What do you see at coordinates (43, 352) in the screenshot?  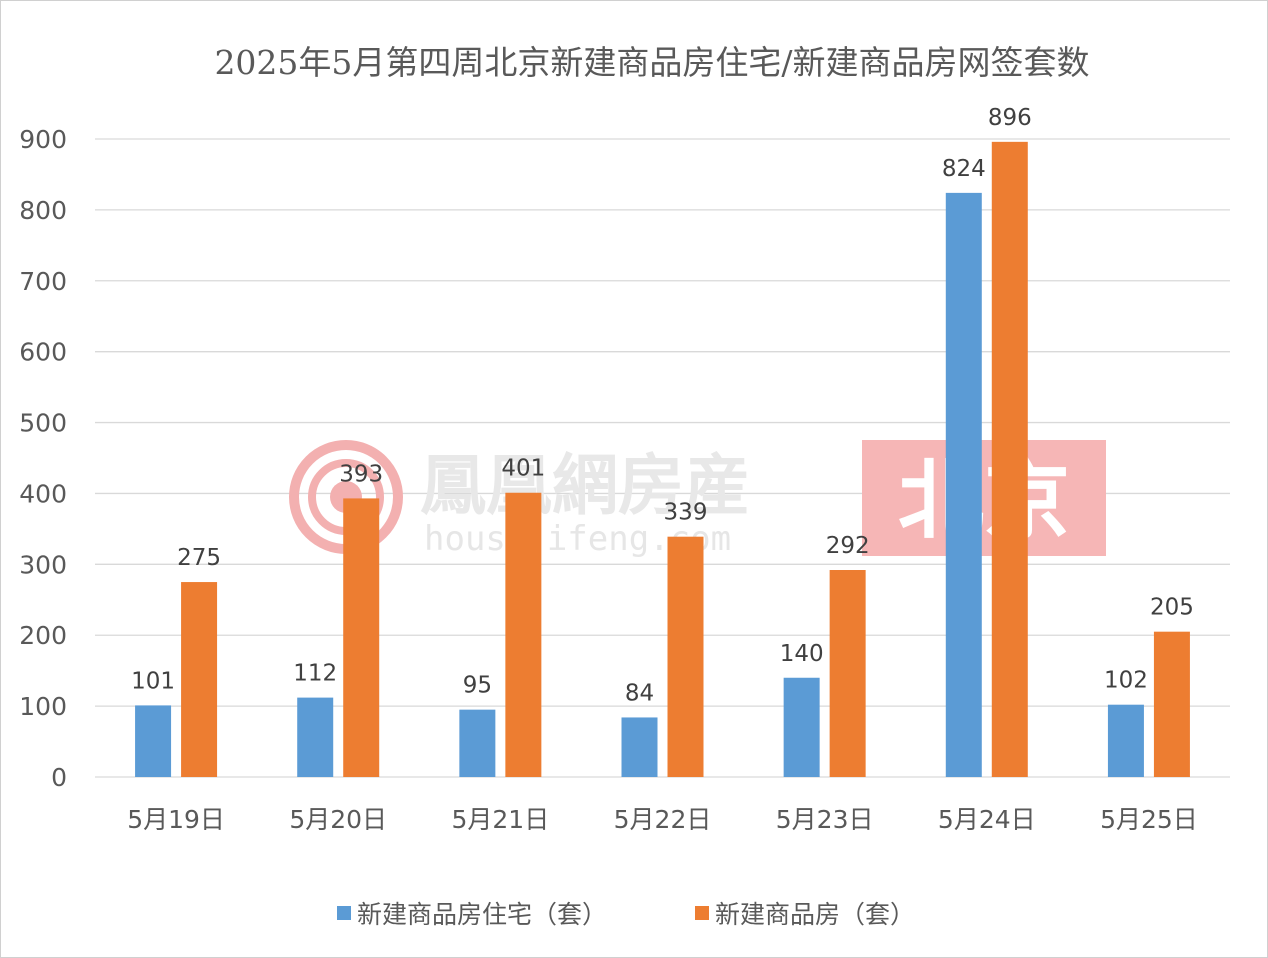 I see `y-tick-label: 600` at bounding box center [43, 352].